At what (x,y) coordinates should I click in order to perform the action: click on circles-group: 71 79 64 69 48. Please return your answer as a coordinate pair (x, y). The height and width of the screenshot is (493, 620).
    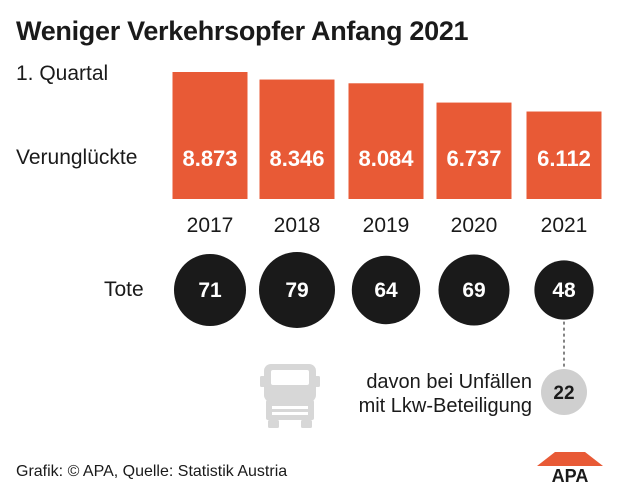
    Looking at the image, I should click on (383, 290).